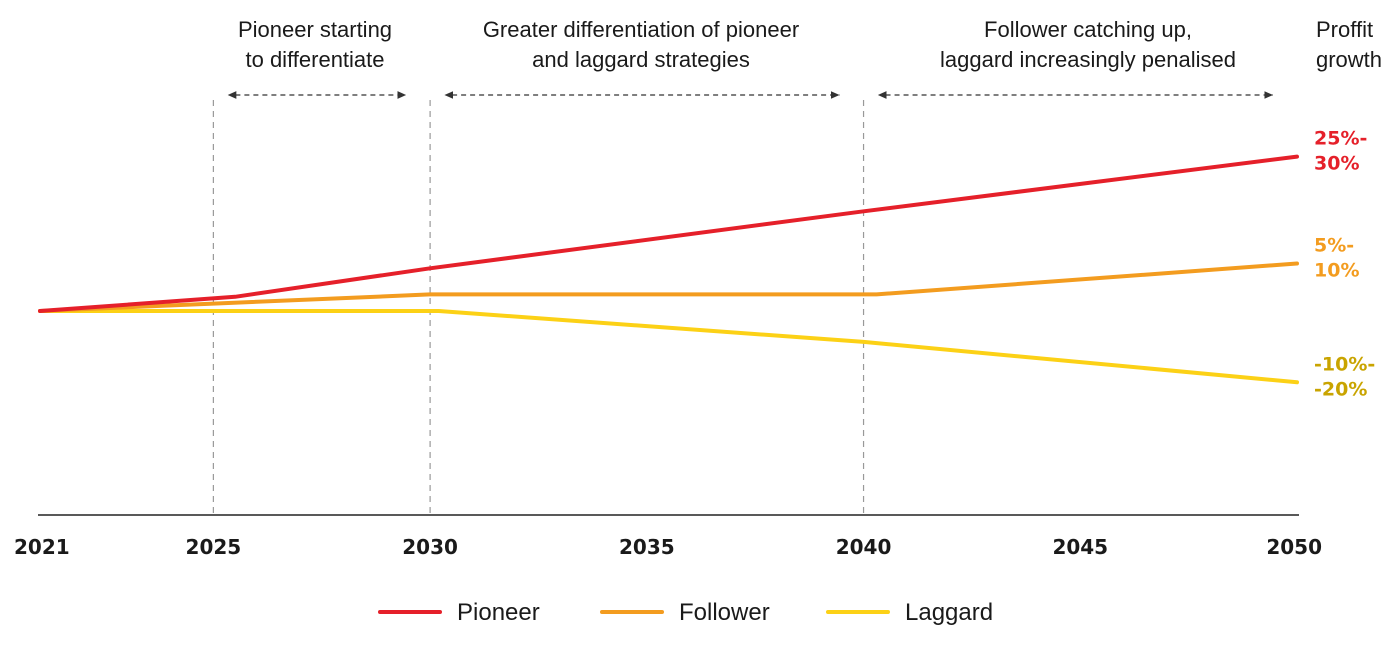 The width and height of the screenshot is (1400, 653). I want to click on phase-label-1-line-2: to differentiate, so click(314, 59).